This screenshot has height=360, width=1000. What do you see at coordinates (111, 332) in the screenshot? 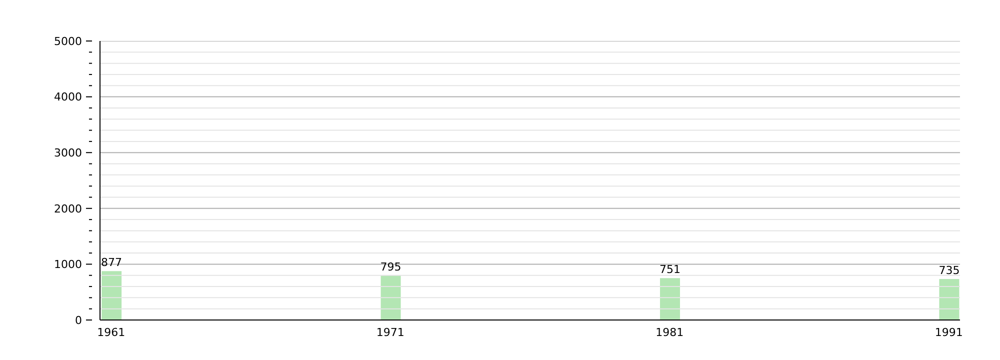
I see `x-tick-label: 1961` at bounding box center [111, 332].